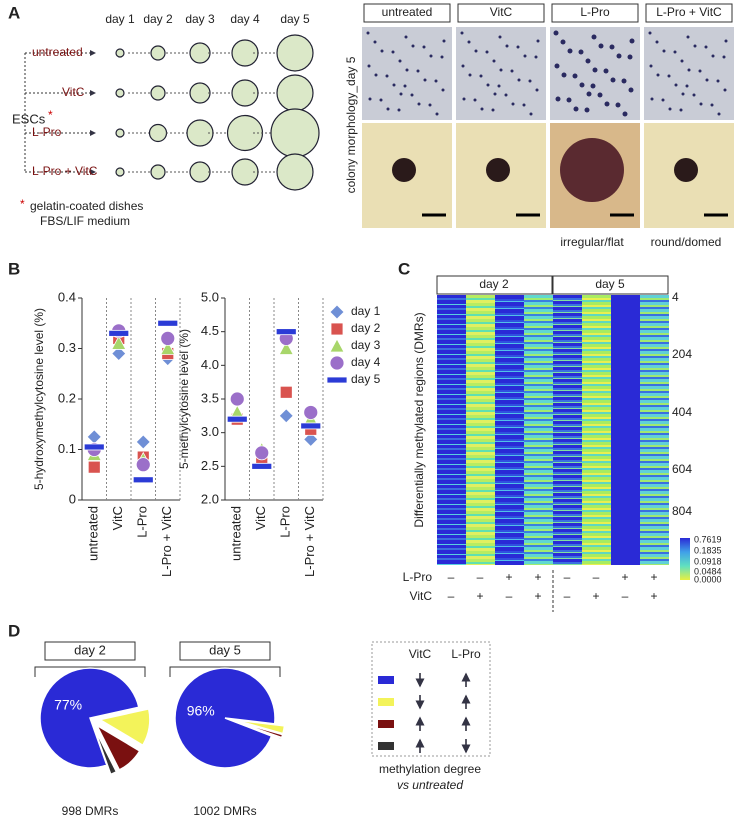  What do you see at coordinates (90, 671) in the screenshot?
I see `bracket` at bounding box center [90, 671].